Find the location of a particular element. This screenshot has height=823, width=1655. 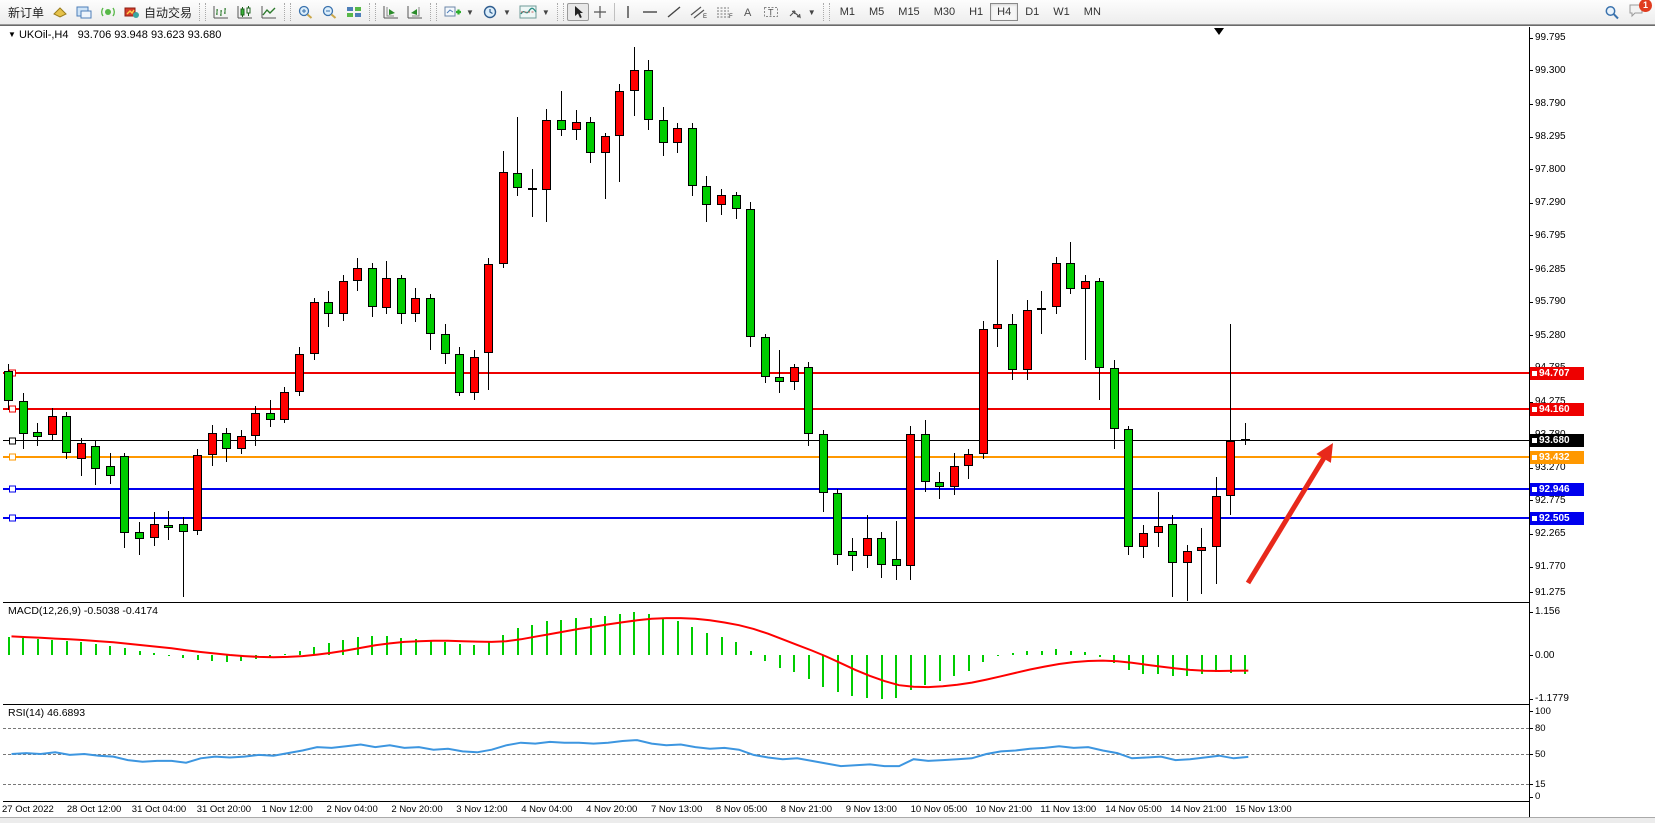

price-axis-label: 97.800 is located at coordinates (1550, 169).